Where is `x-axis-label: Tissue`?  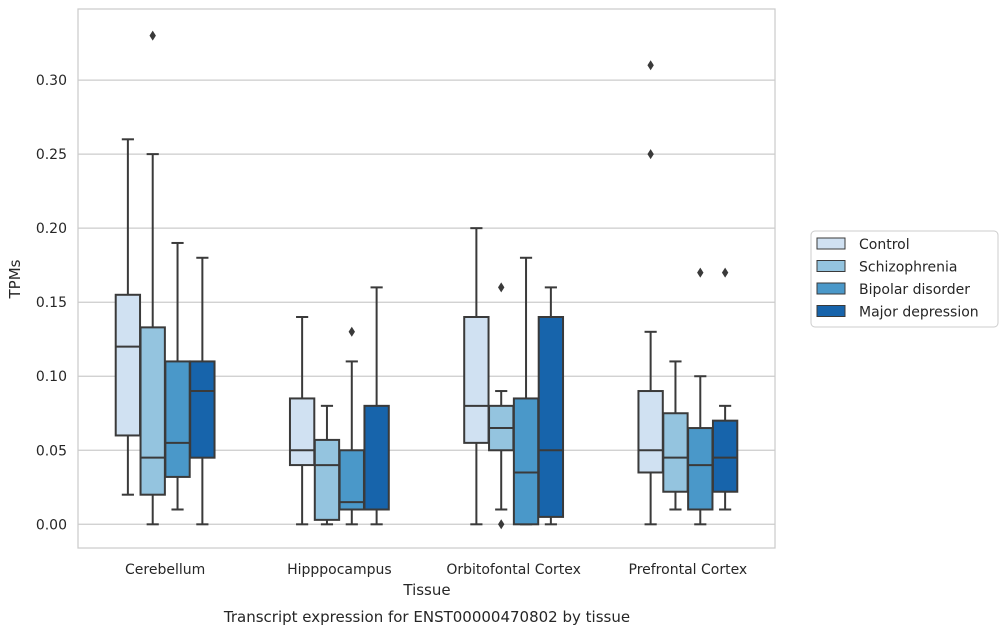 x-axis-label: Tissue is located at coordinates (426, 590).